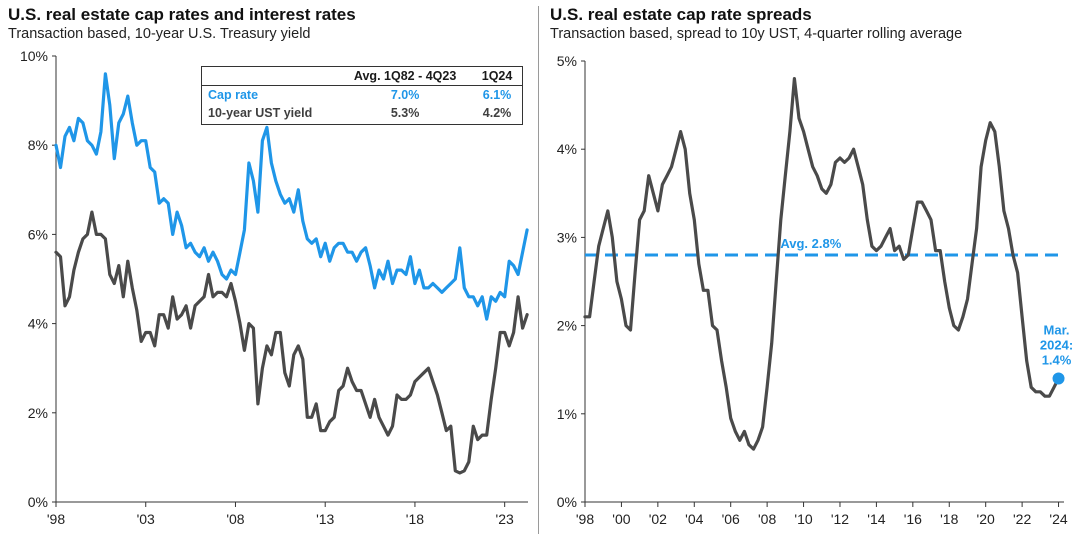 This screenshot has width=1080, height=540. I want to click on x-tick-label: '16, so click(913, 519).